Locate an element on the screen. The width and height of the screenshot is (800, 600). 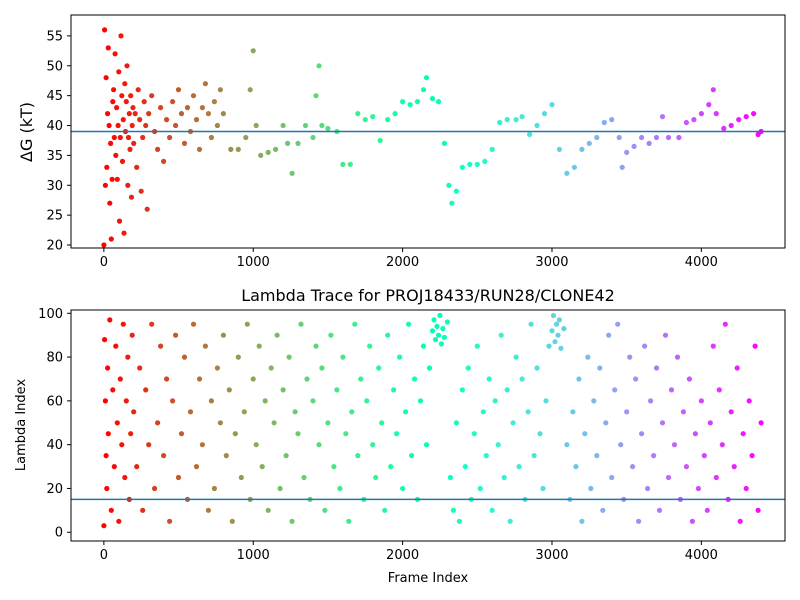
x-tick-label: 0 is located at coordinates (104, 555).